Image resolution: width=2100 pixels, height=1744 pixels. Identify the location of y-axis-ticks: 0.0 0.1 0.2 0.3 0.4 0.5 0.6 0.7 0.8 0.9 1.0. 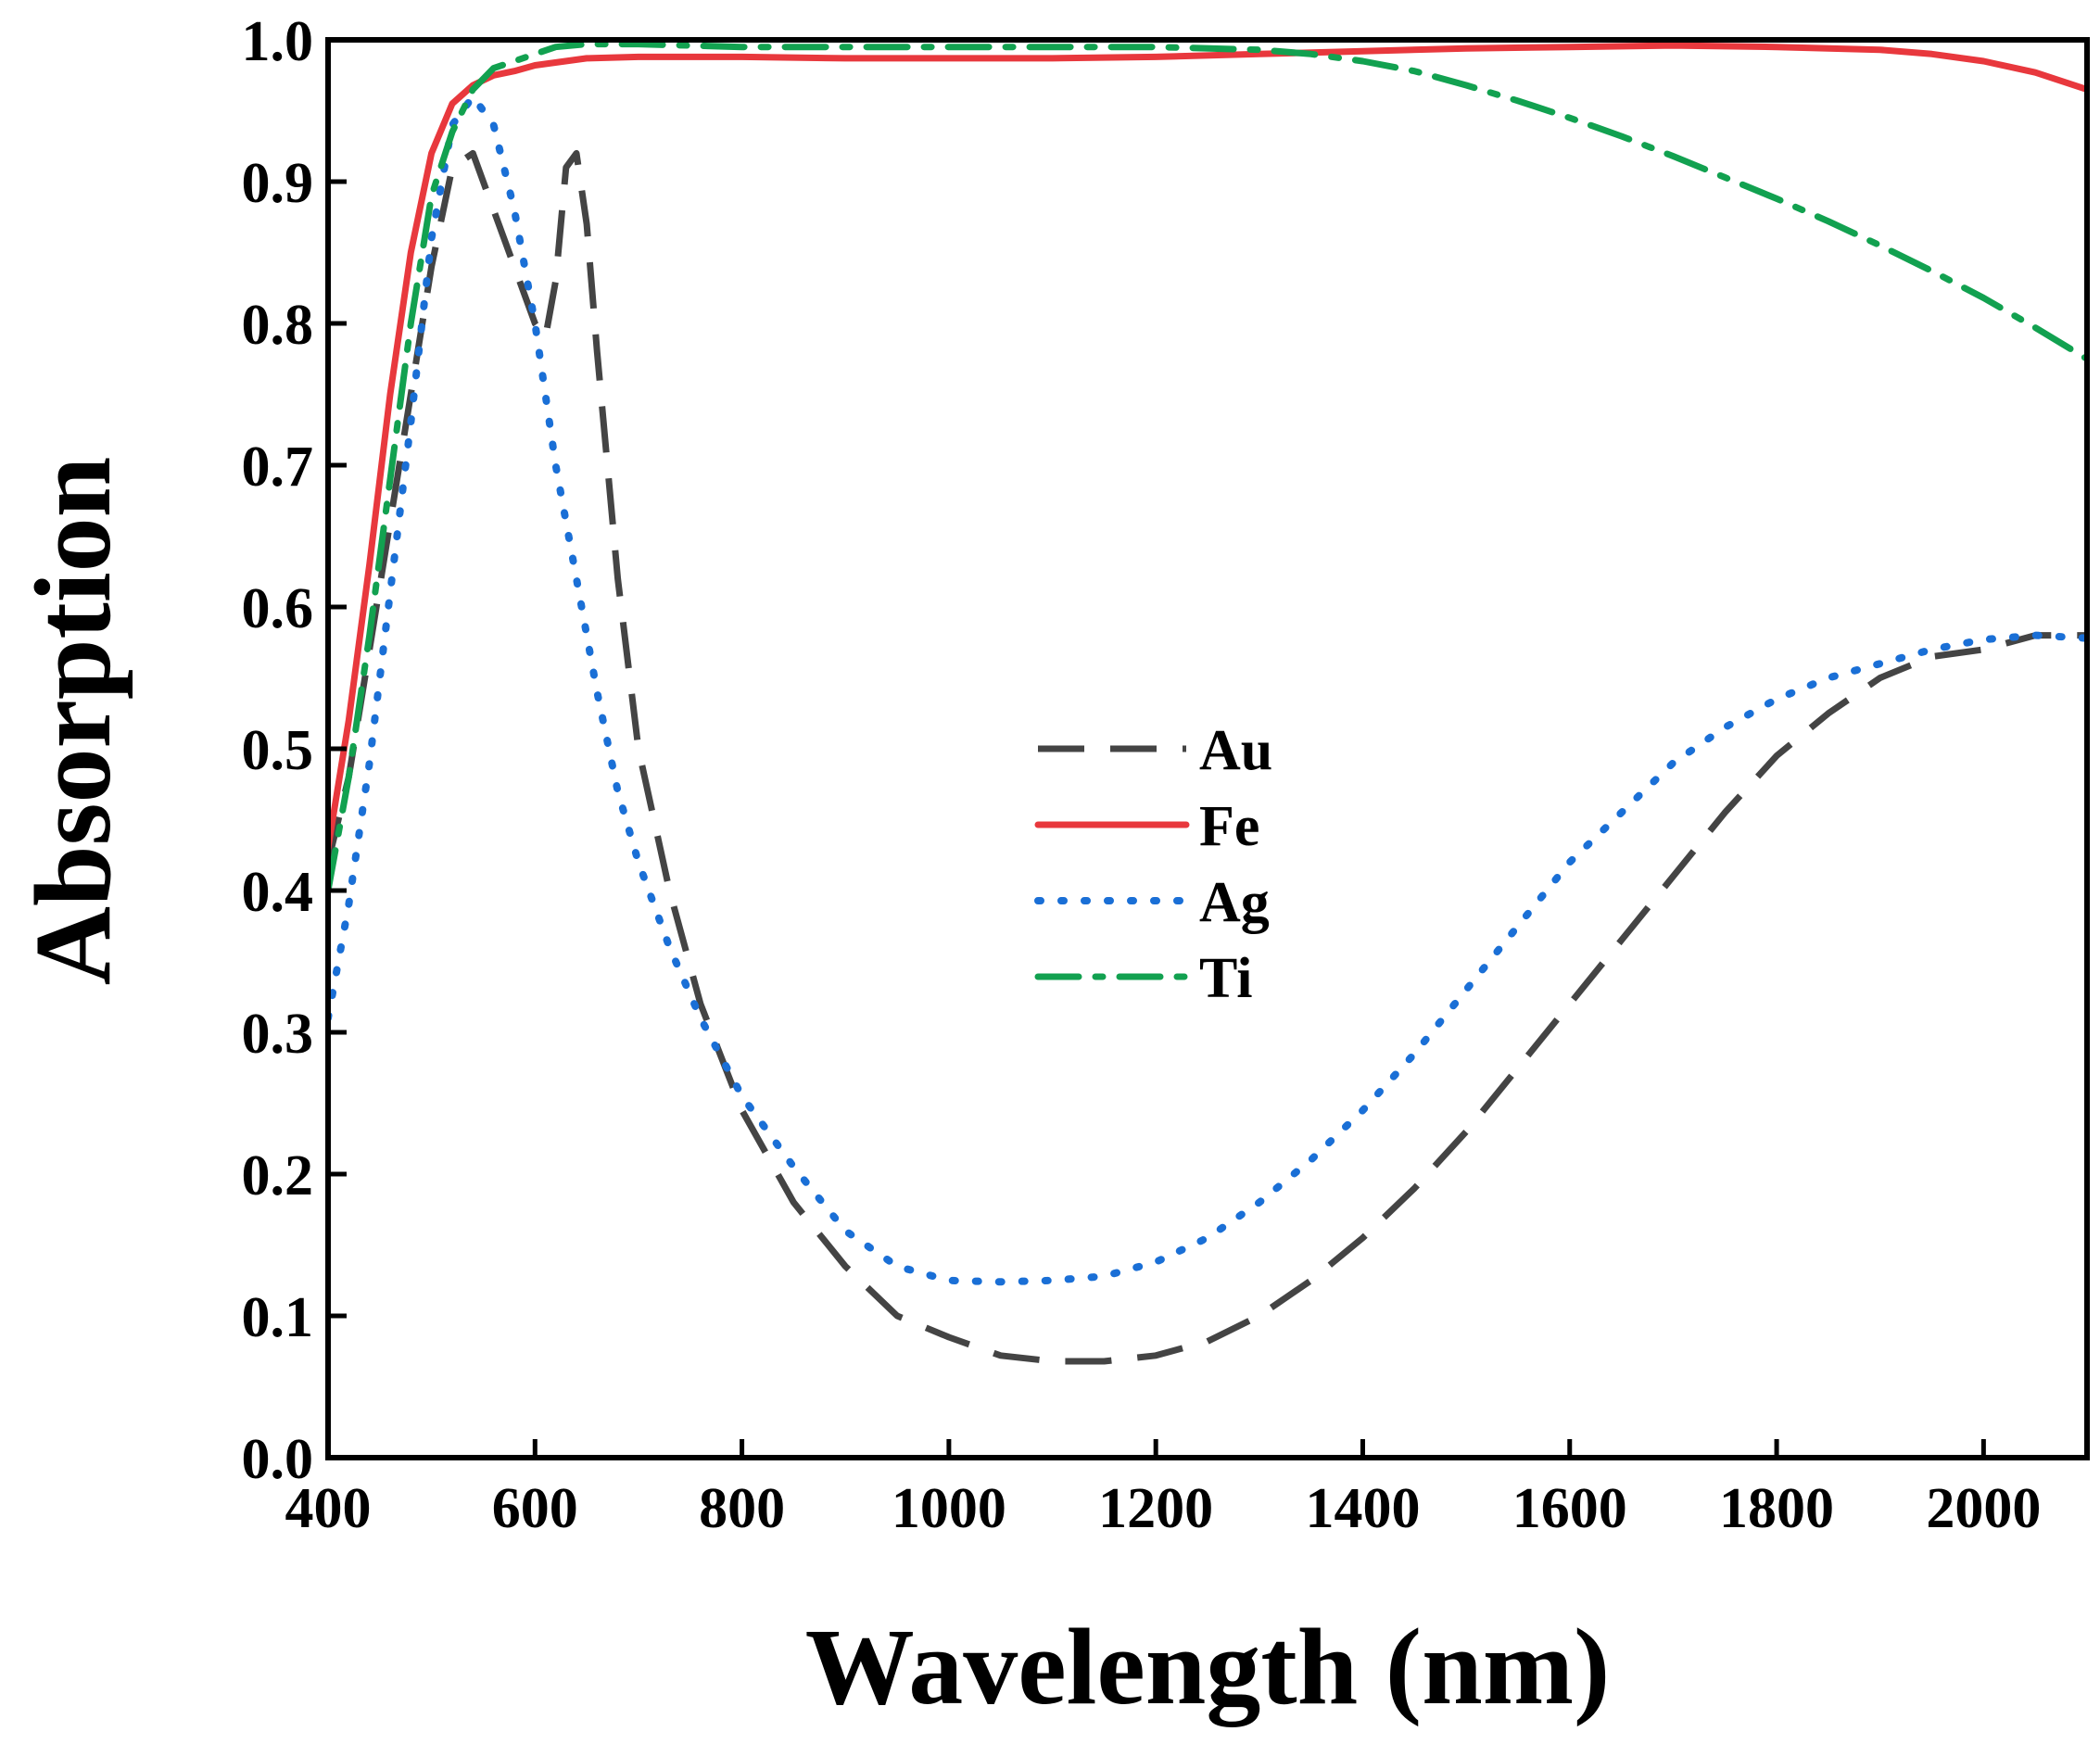
(294, 750).